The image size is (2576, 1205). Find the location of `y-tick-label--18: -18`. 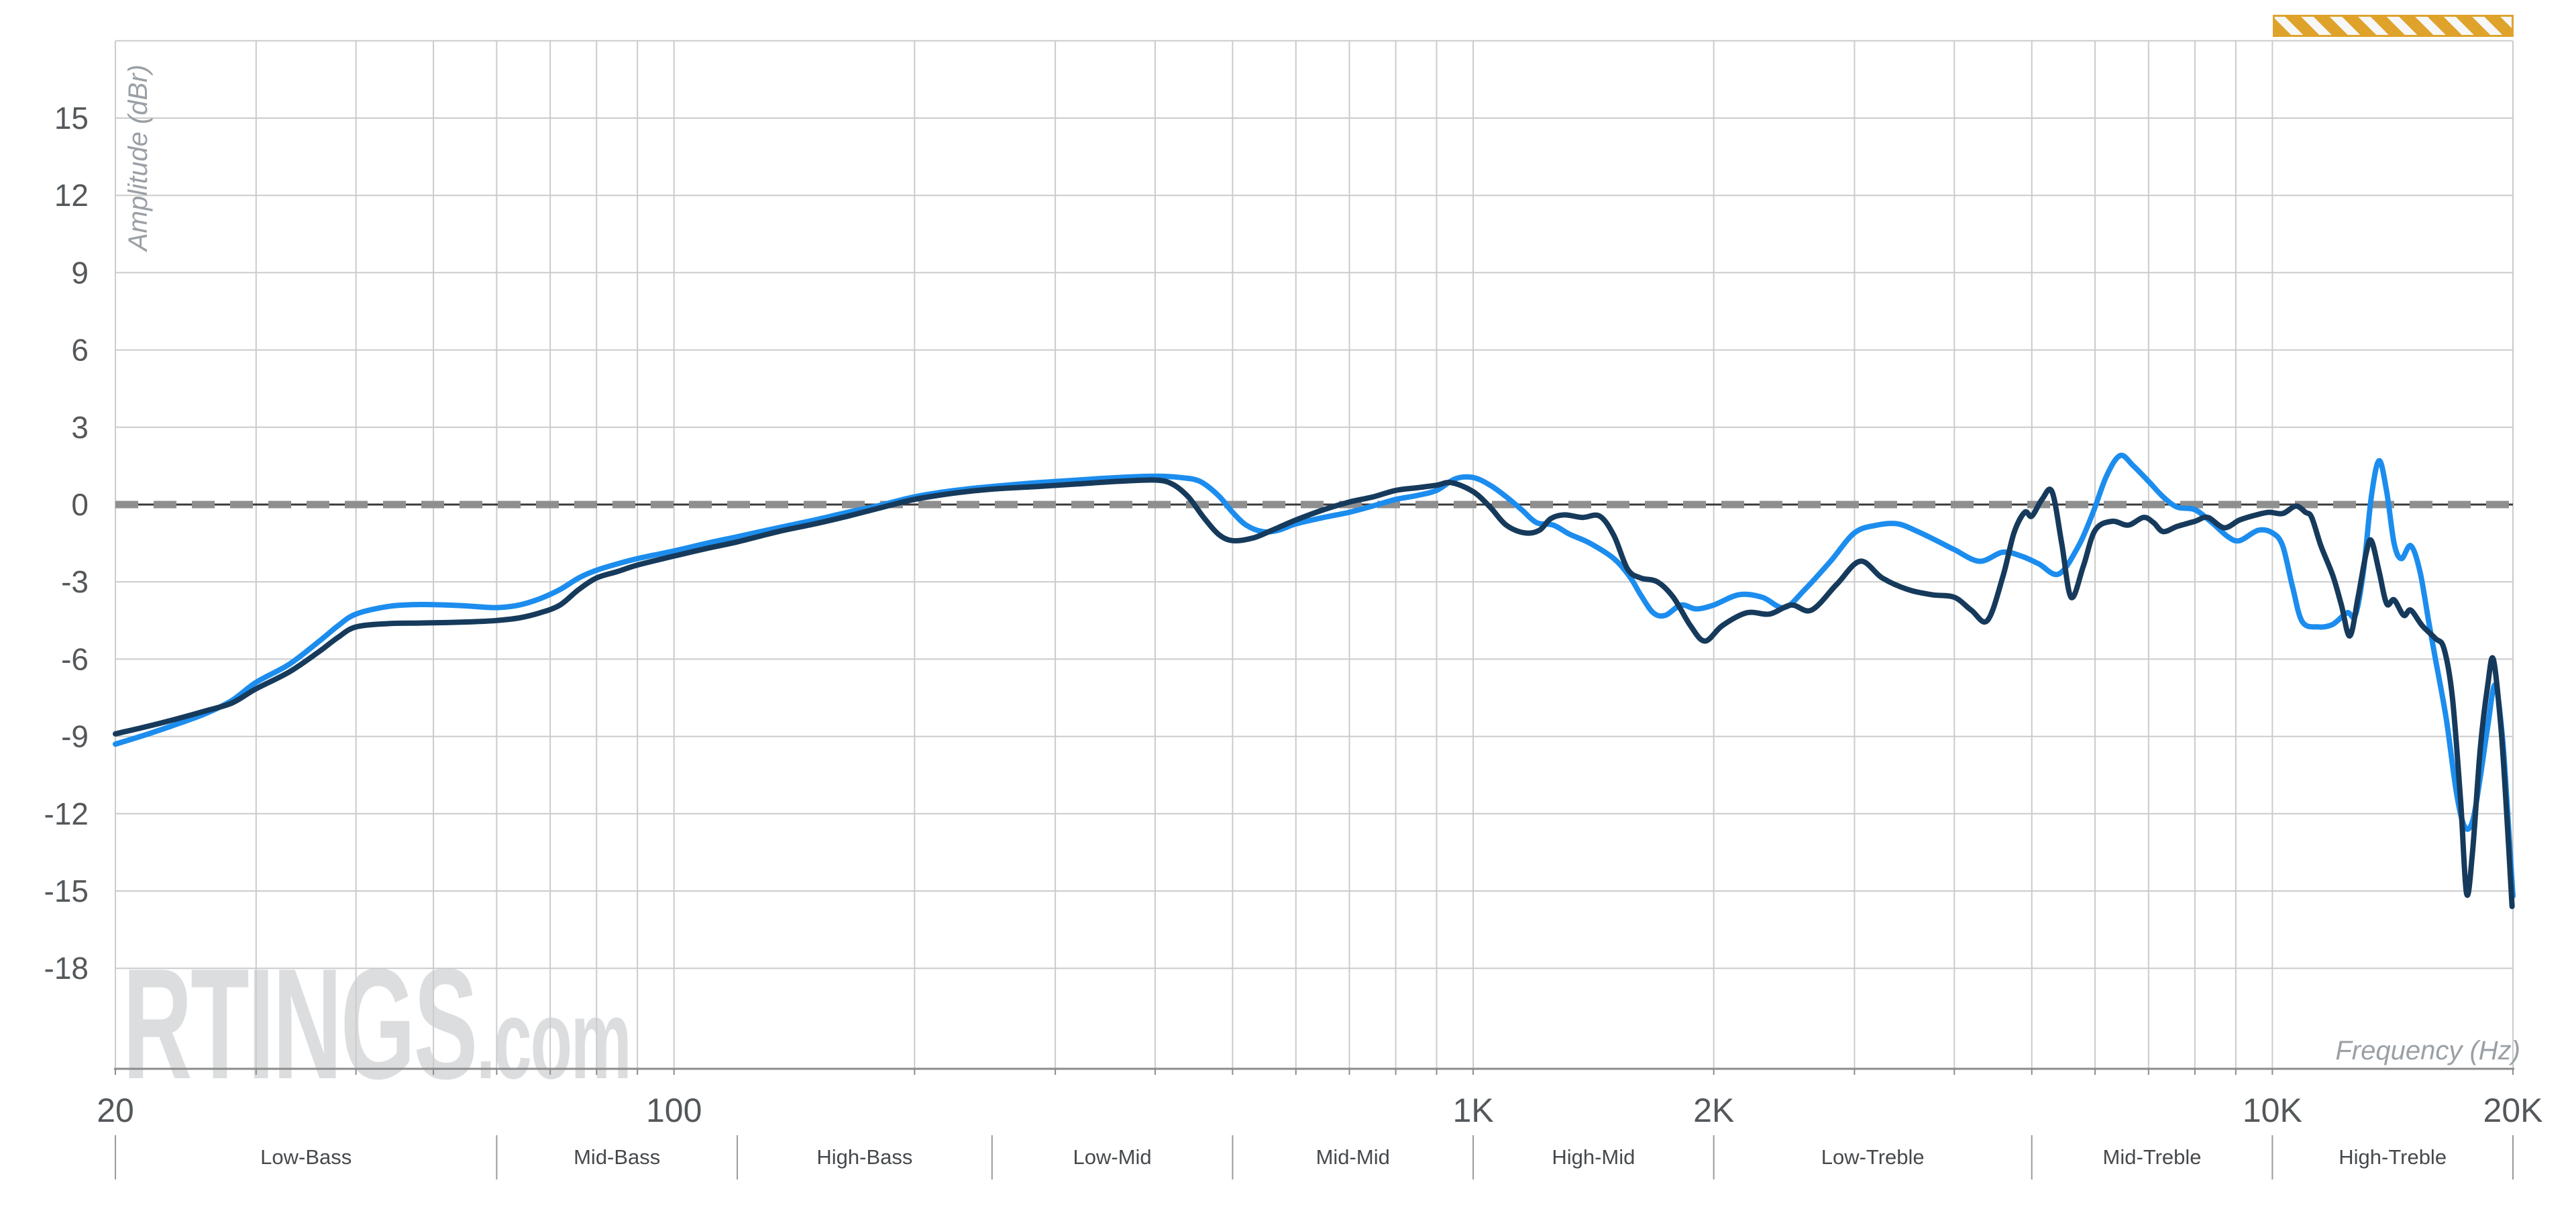

y-tick-label--18: -18 is located at coordinates (66, 968).